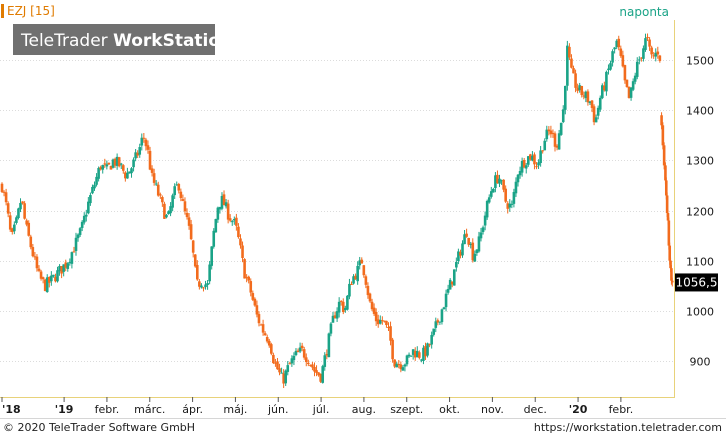  What do you see at coordinates (31, 11) in the screenshot?
I see `symbol-label: EZJ [15]` at bounding box center [31, 11].